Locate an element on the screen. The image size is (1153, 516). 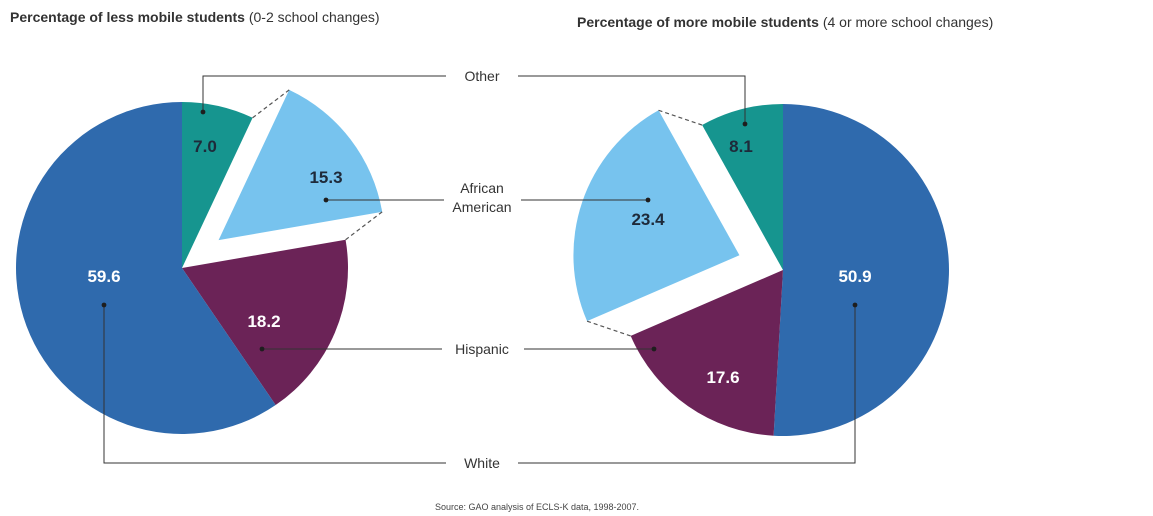
leader-dot-other-right is located at coordinates (745, 124).